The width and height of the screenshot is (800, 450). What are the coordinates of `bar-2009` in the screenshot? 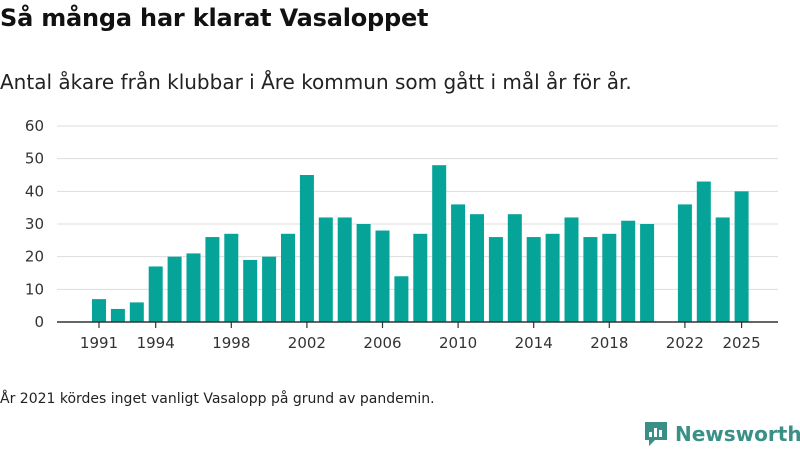 It's located at (439, 243).